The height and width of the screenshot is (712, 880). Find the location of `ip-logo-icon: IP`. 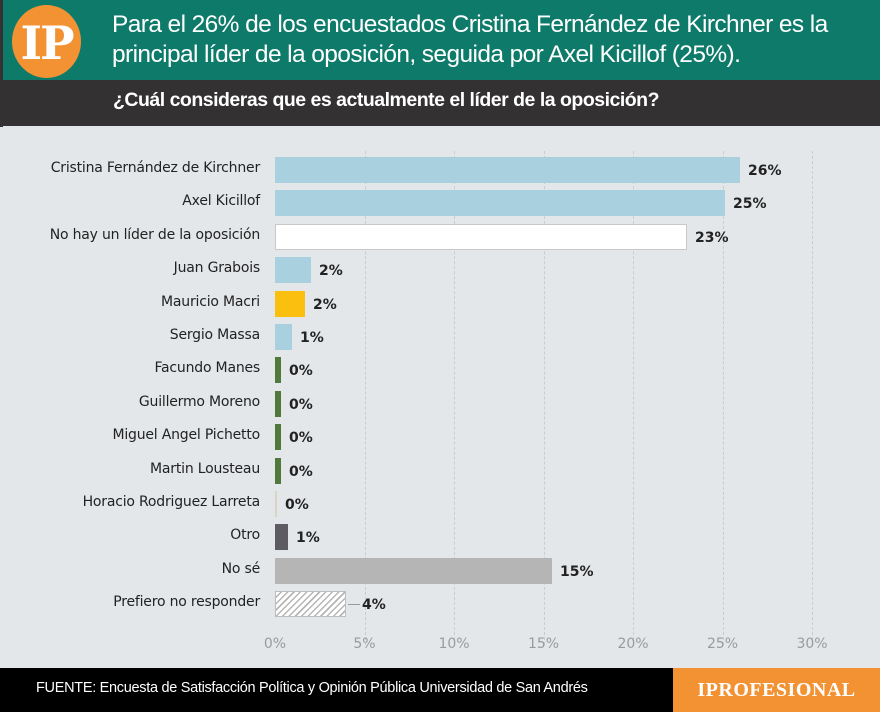

ip-logo-icon: IP is located at coordinates (46, 41).